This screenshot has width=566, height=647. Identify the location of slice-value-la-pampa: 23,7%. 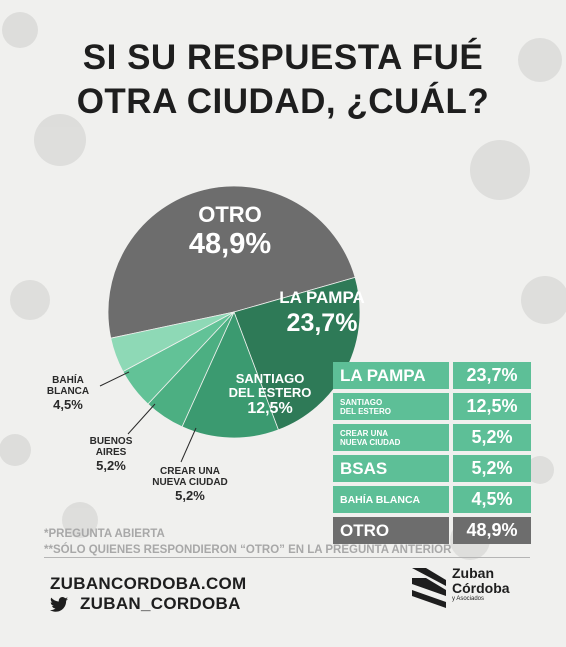
(322, 323).